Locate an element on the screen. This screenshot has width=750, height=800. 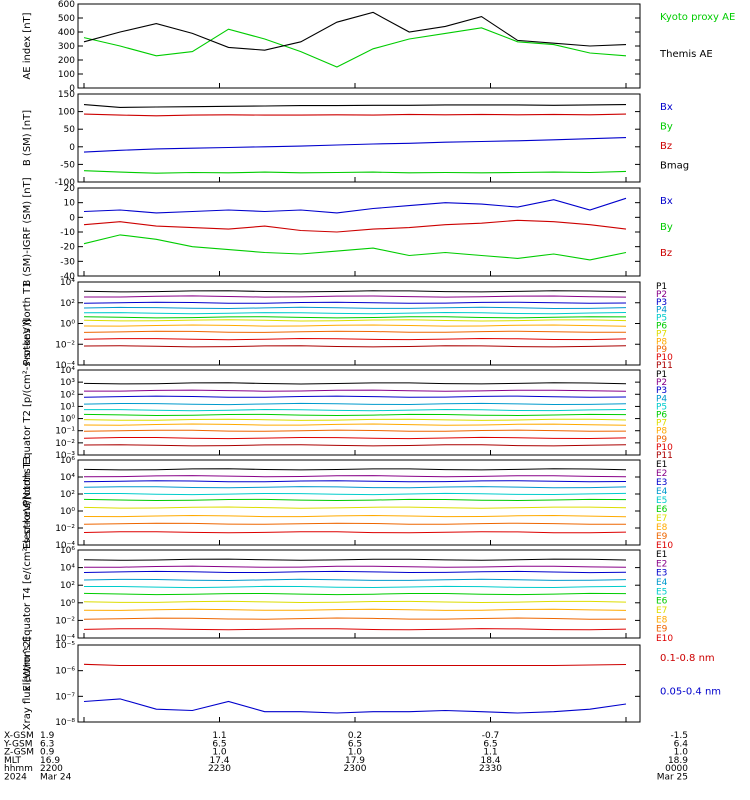
legend-entry: Themis AE is located at coordinates (686, 54).